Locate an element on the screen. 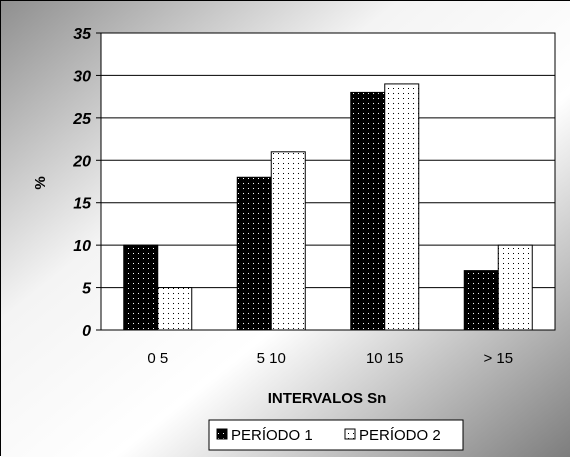 Image resolution: width=570 pixels, height=457 pixels. x-category-label: 10 15 is located at coordinates (385, 358).